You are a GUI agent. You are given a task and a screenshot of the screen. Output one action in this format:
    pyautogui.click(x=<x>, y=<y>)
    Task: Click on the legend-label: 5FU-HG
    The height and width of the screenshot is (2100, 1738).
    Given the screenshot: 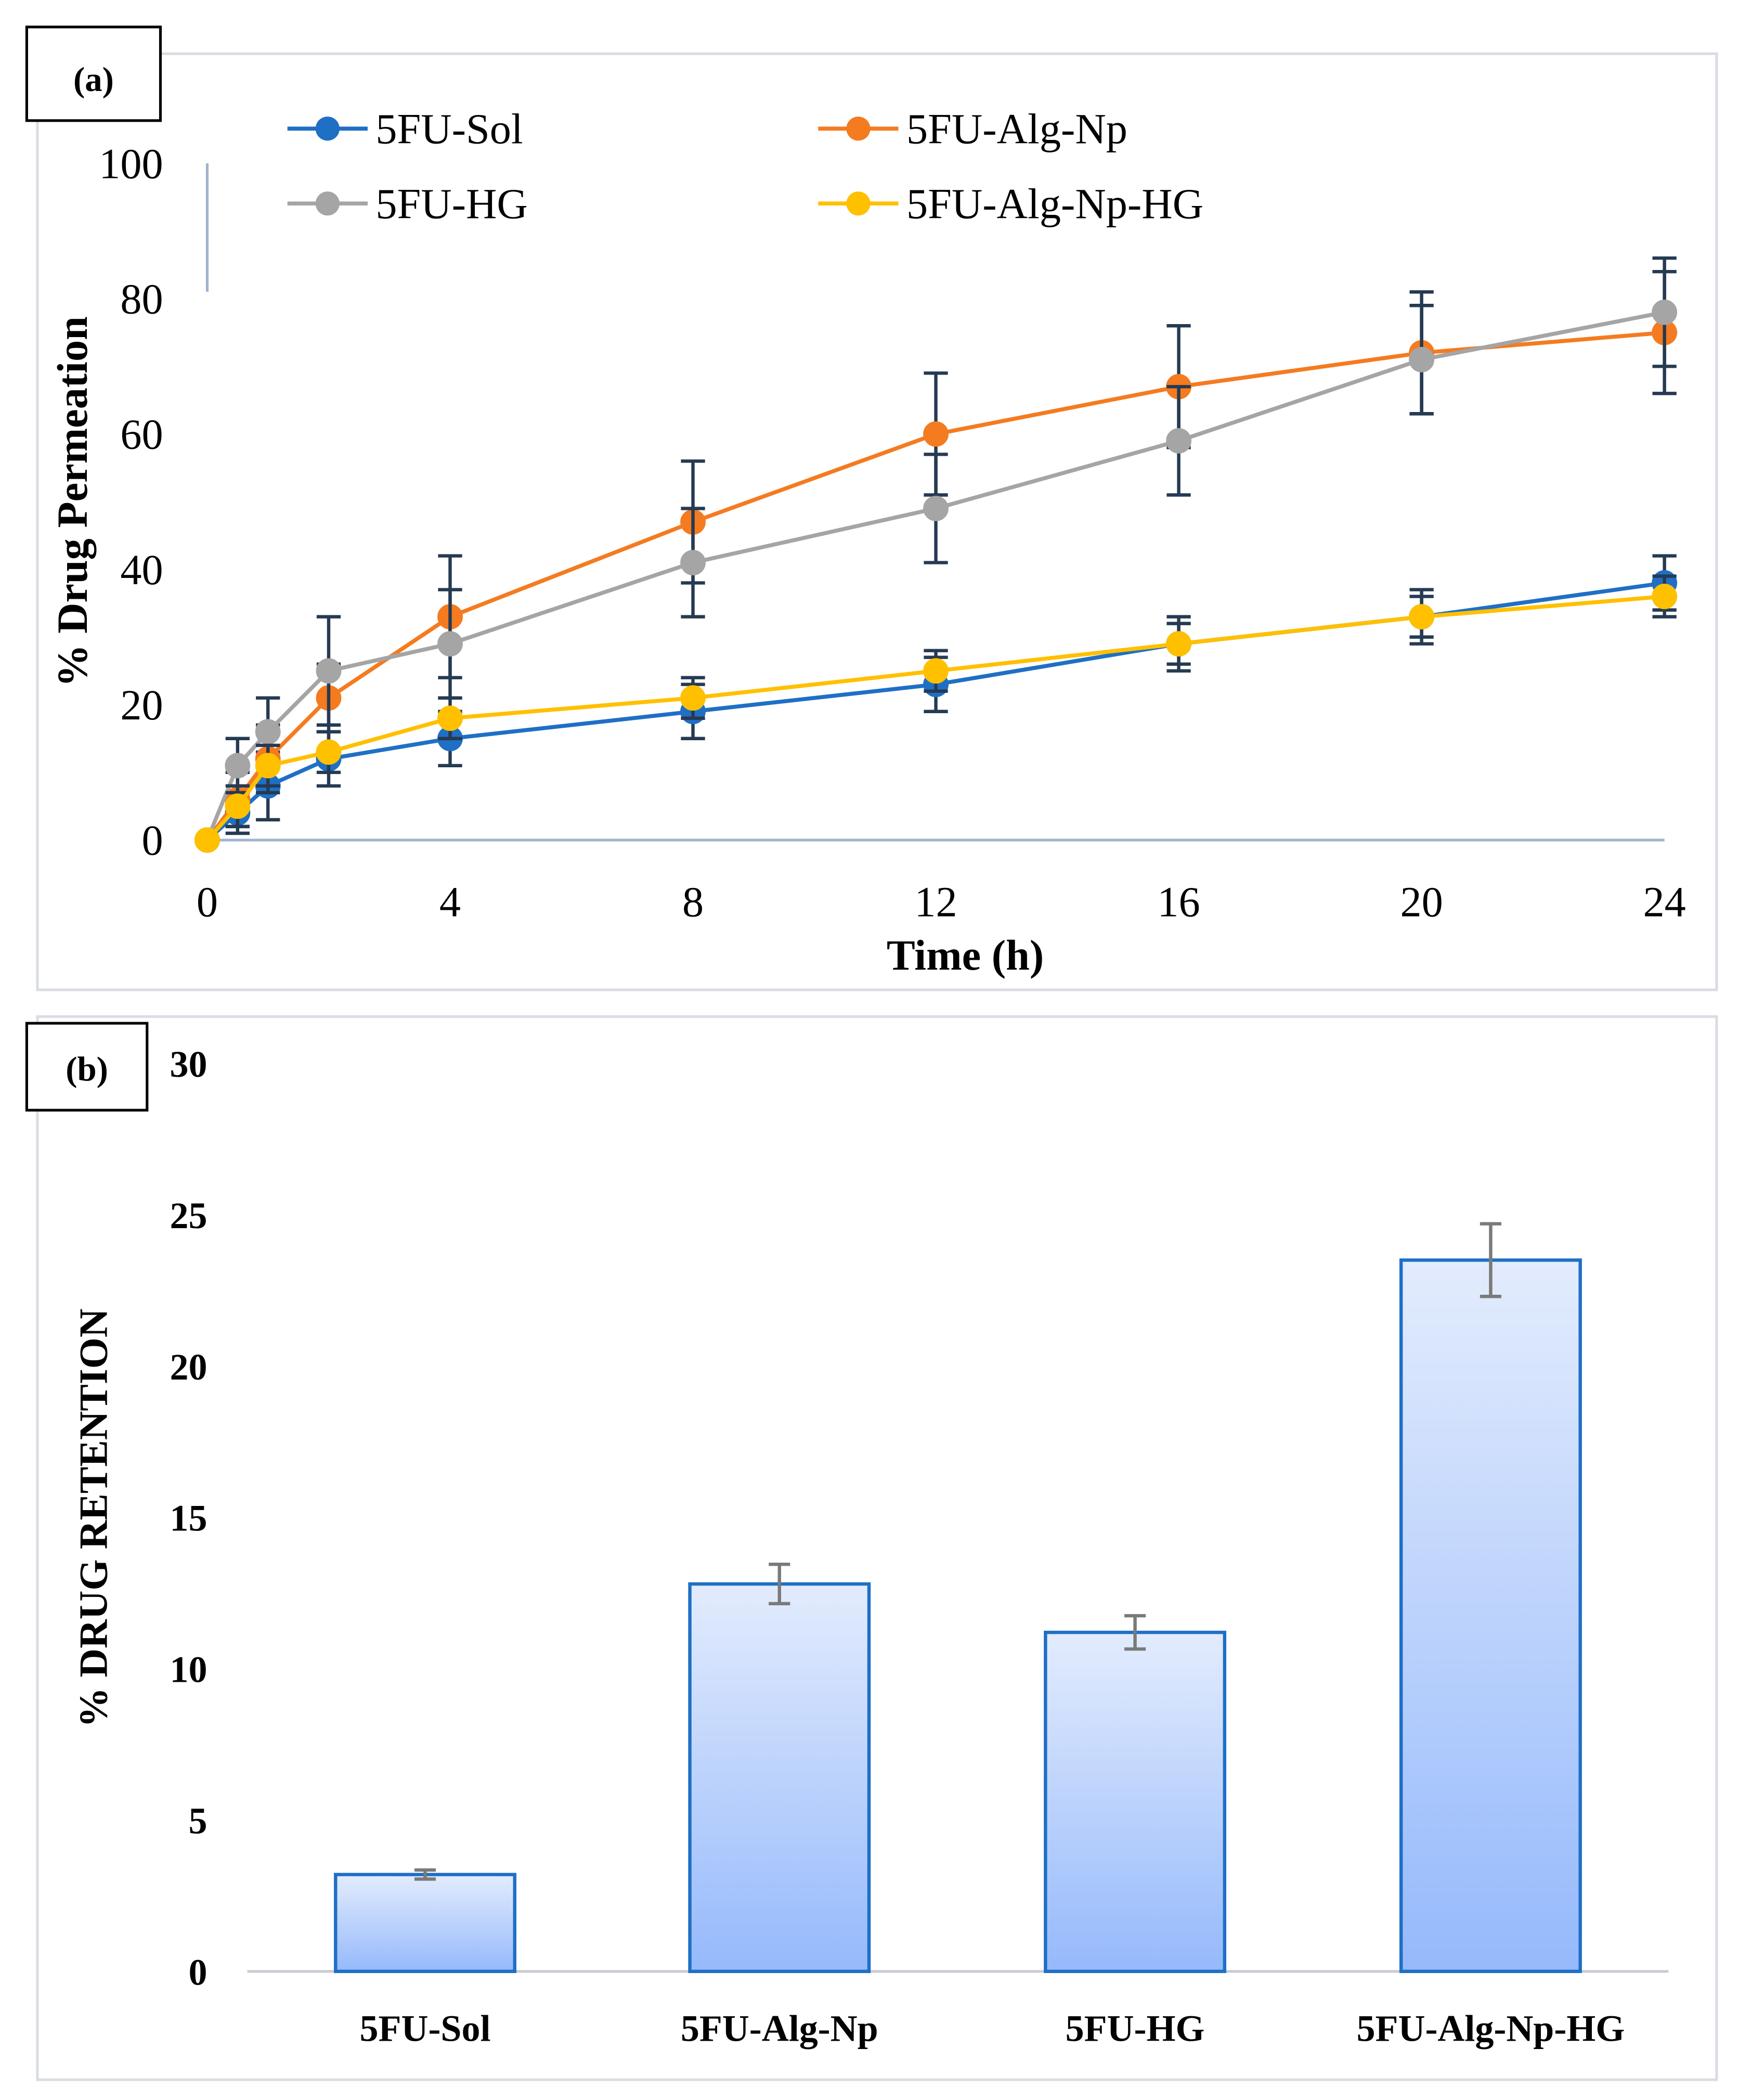 What is the action you would take?
    pyautogui.click(x=451, y=203)
    